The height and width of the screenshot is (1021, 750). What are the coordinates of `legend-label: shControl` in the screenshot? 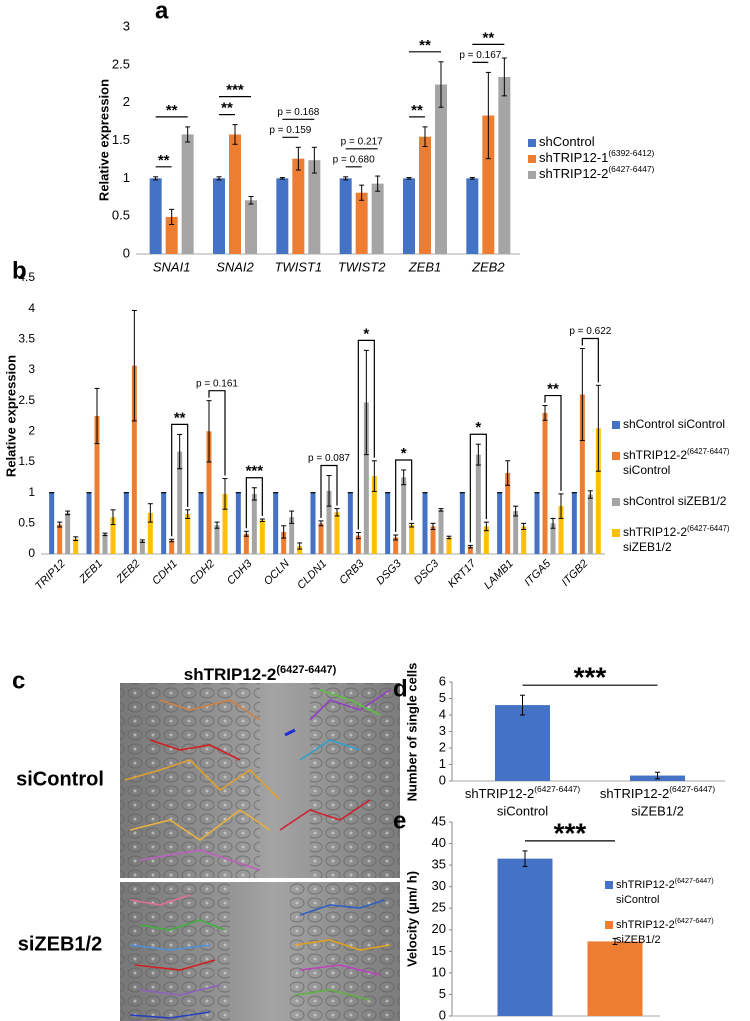 It's located at (567, 141).